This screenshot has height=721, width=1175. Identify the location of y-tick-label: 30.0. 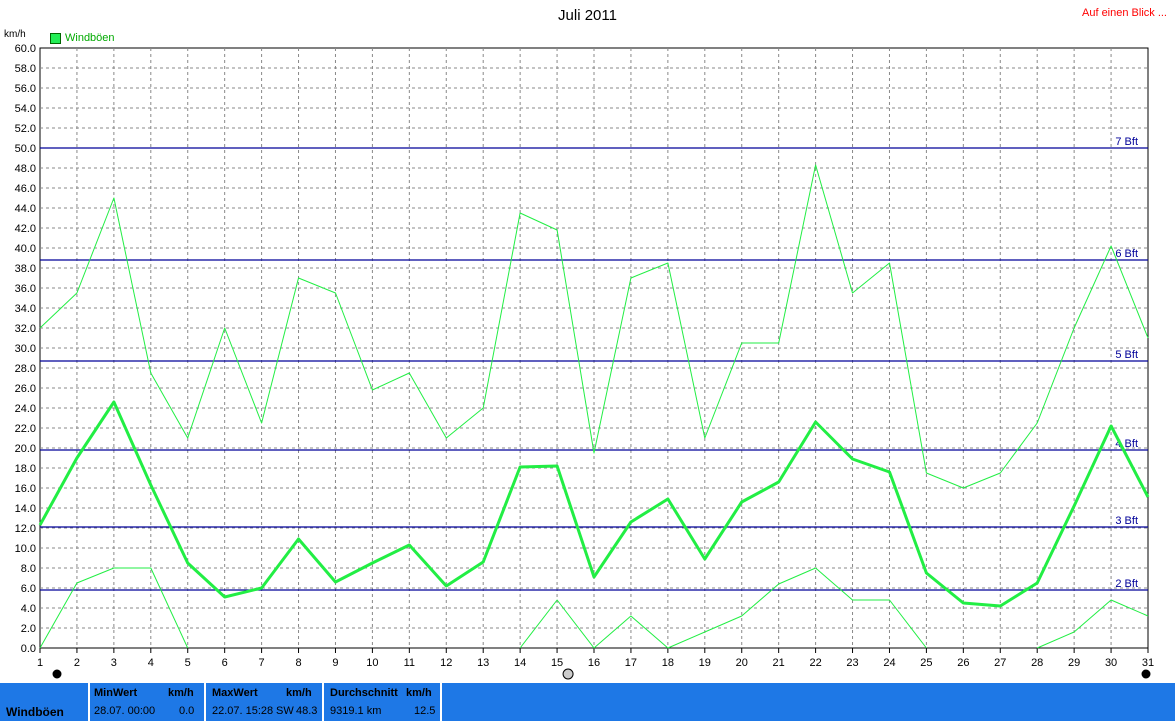
(25, 349).